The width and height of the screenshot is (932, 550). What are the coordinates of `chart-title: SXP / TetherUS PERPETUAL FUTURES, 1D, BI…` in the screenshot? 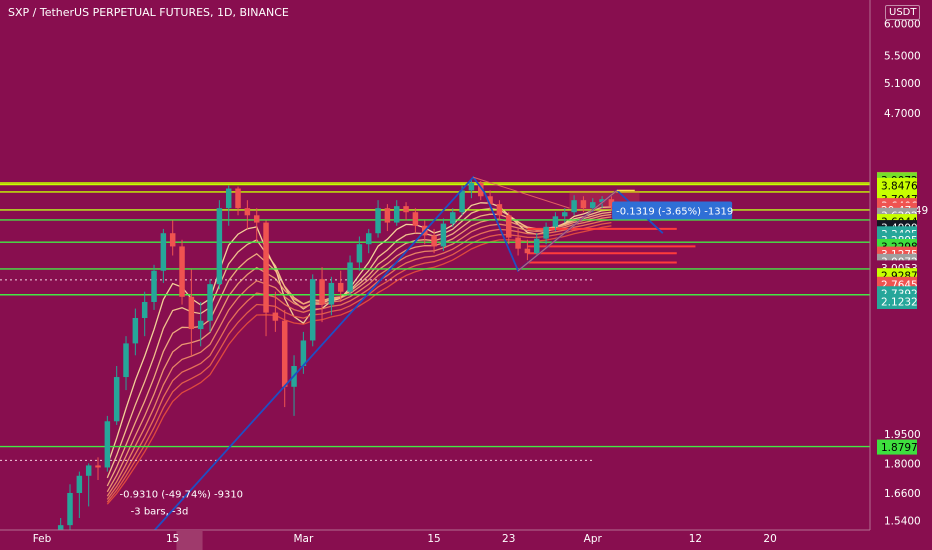 It's located at (148, 12).